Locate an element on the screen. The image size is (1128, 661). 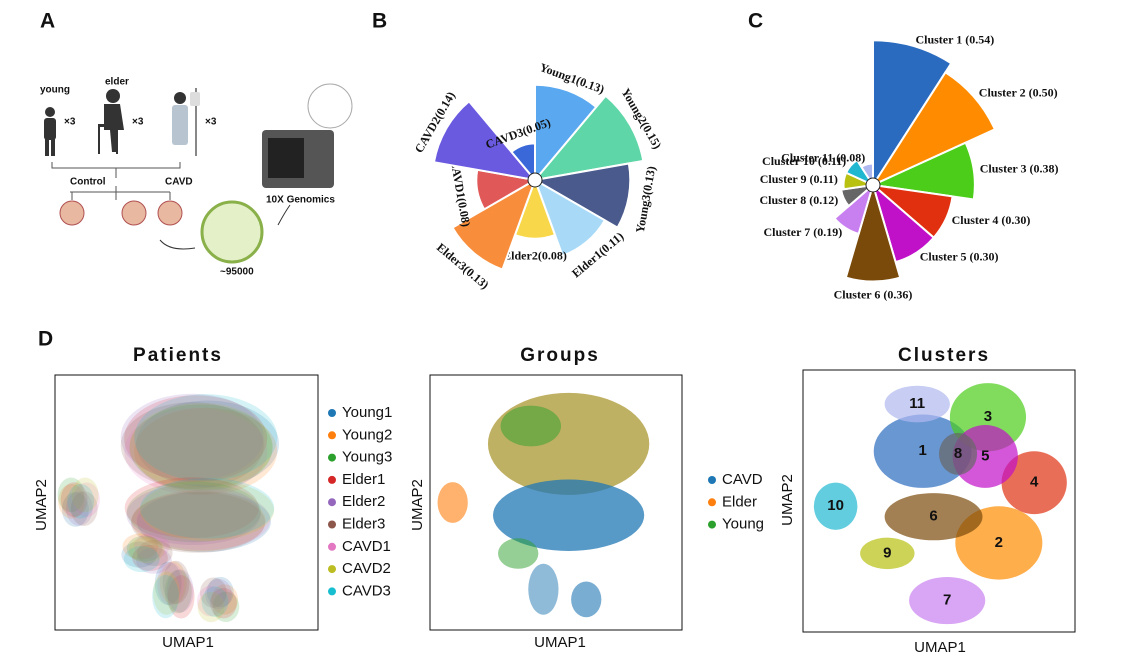
category-name: Young3 is located at coordinates (643, 213).